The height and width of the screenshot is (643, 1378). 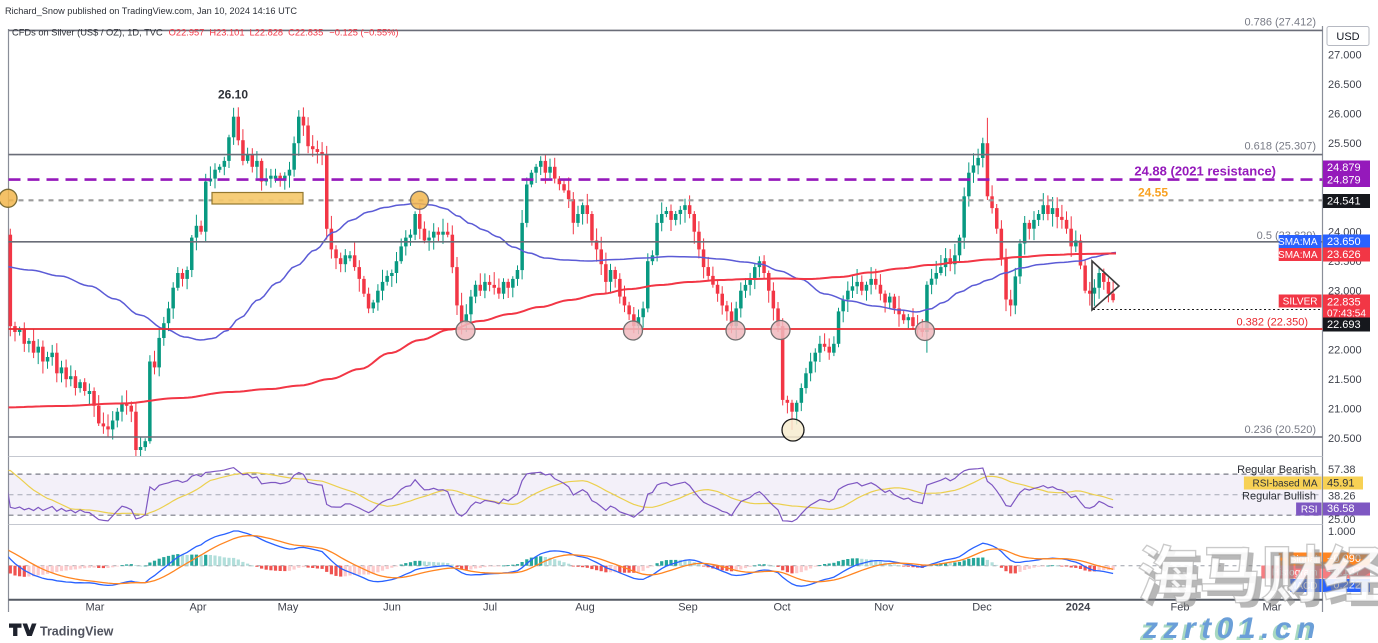 What do you see at coordinates (1342, 497) in the screenshot?
I see `svg-text: 38.26` at bounding box center [1342, 497].